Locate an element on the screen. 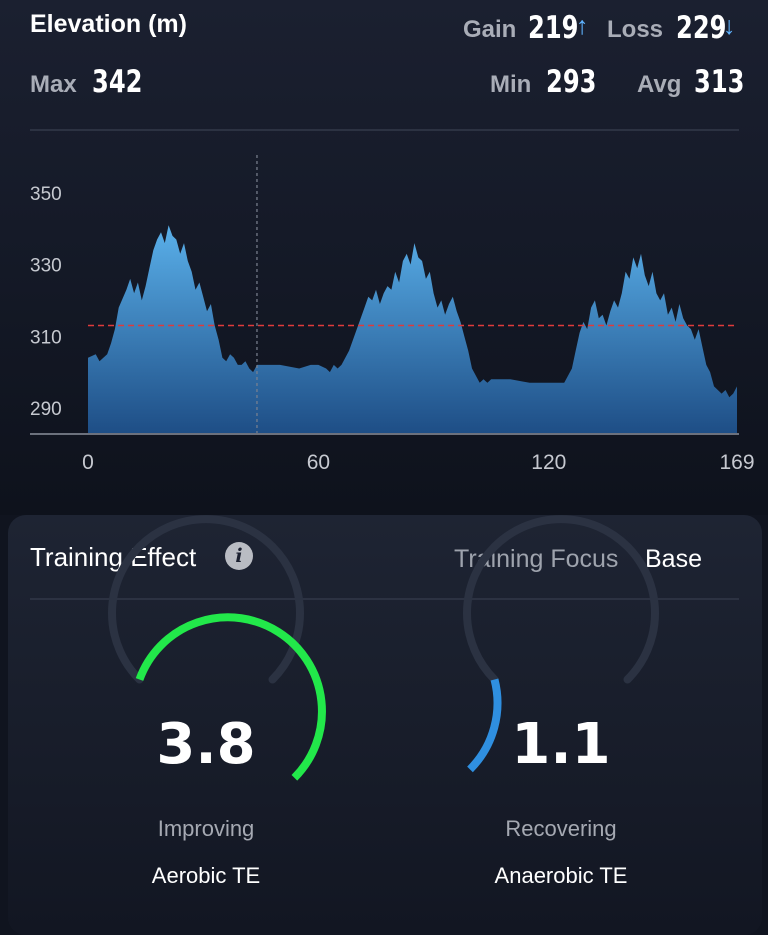 This screenshot has height=935, width=768. gain-label: Gain is located at coordinates (490, 29).